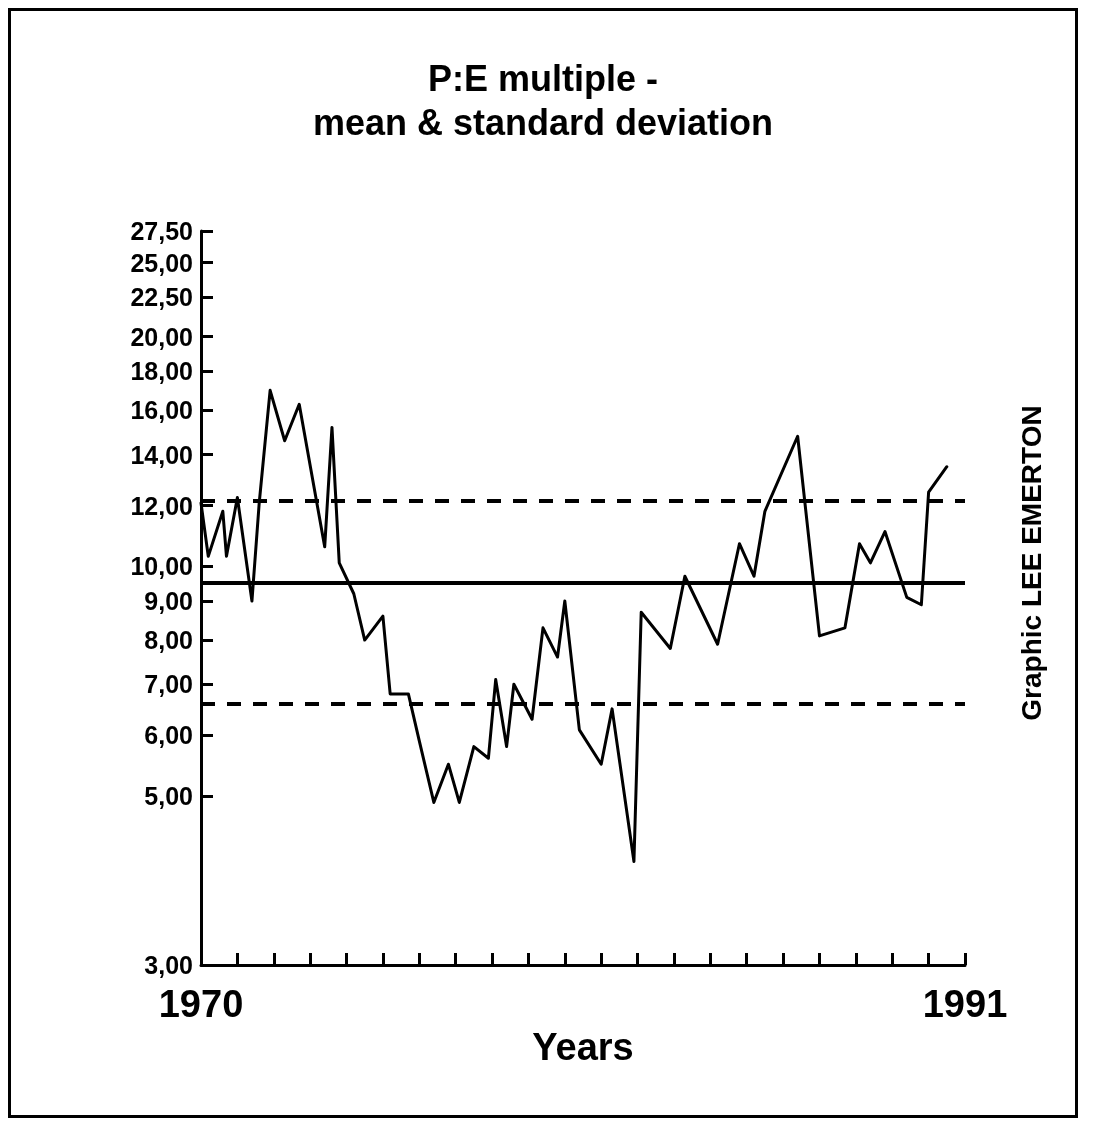 The width and height of the screenshot is (1095, 1137). Describe the element at coordinates (168, 735) in the screenshot. I see `y-tick-label: 6,00` at that location.